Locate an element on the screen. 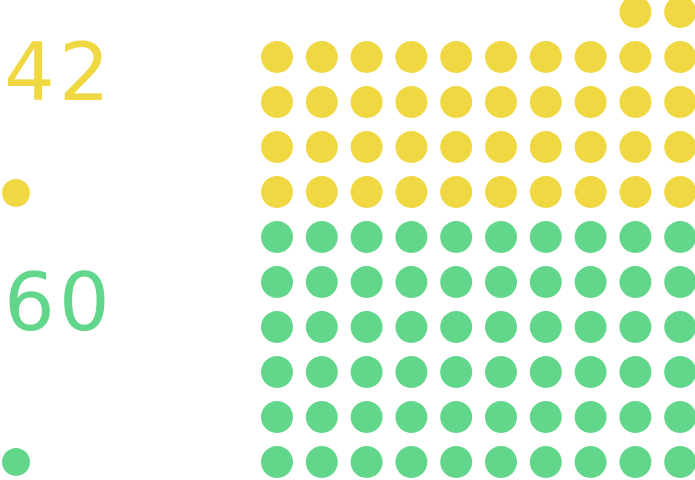  green-series-legend-dot is located at coordinates (16, 462).